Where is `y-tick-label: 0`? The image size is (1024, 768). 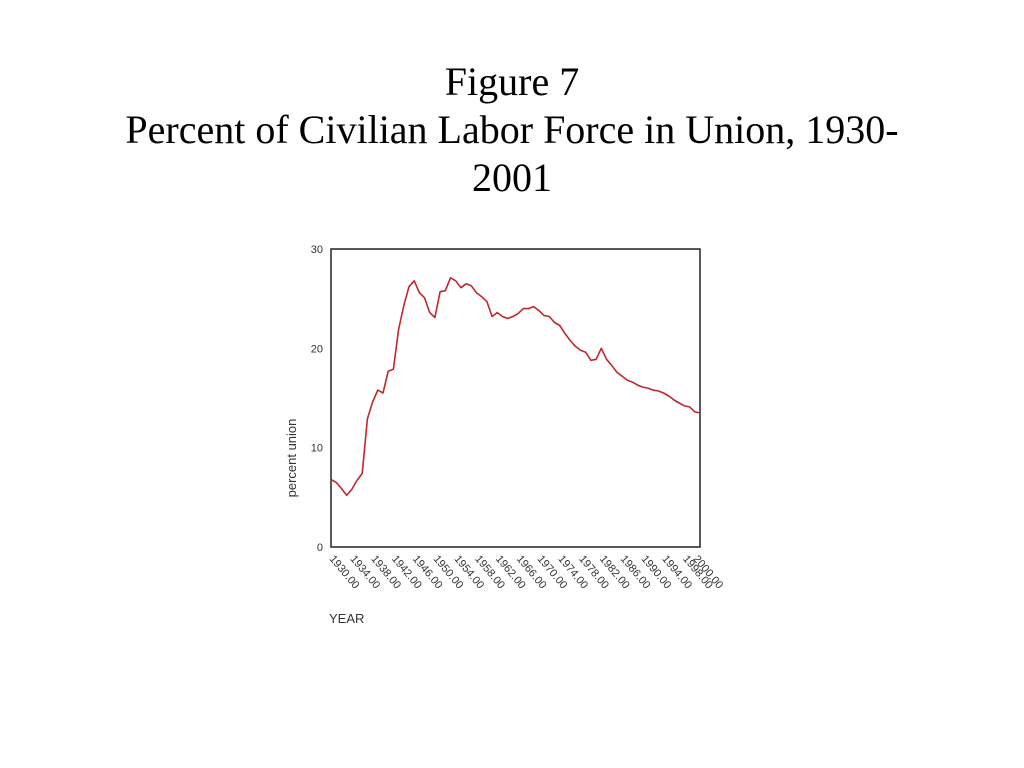 y-tick-label: 0 is located at coordinates (320, 548).